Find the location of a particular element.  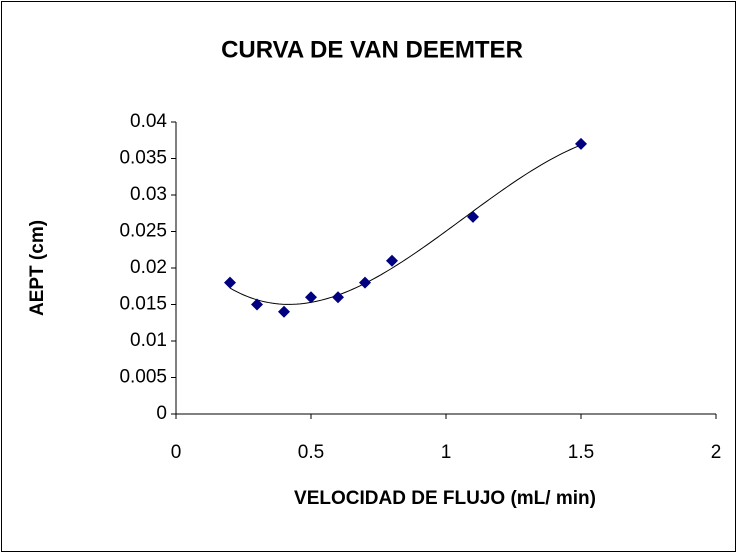

trendline is located at coordinates (405, 224).